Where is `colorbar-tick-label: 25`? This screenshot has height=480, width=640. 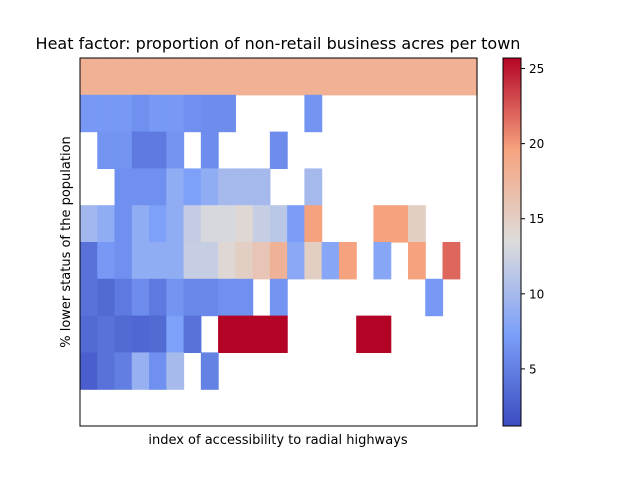 colorbar-tick-label: 25 is located at coordinates (536, 69).